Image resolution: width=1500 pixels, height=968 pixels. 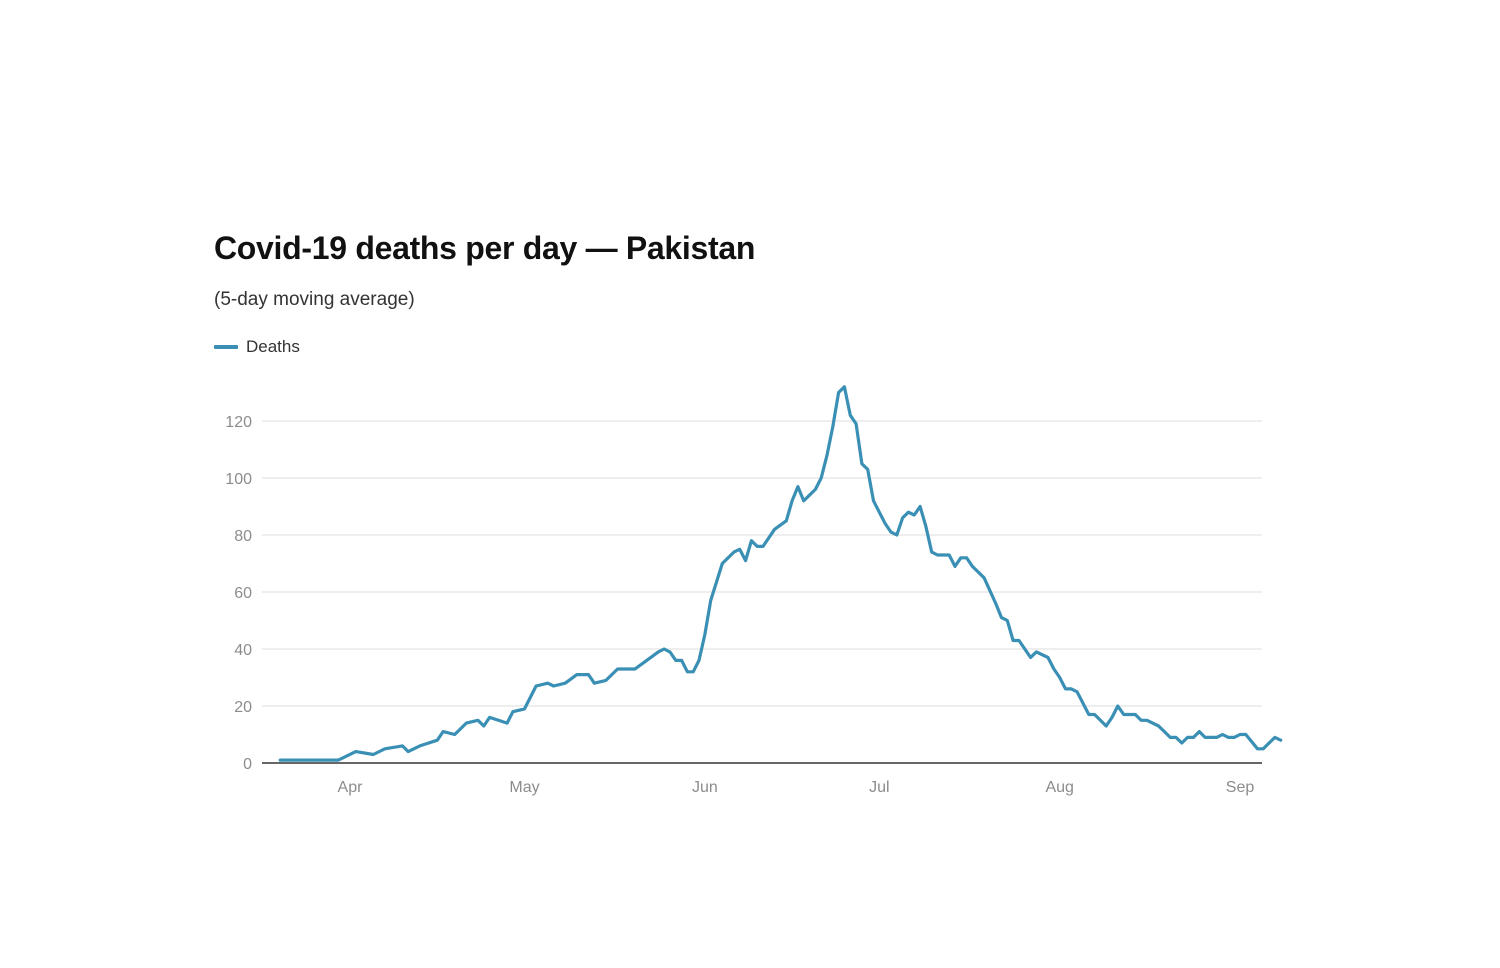 I want to click on chart-title: Covid-19 deaths per day — Pakistan, so click(x=485, y=248).